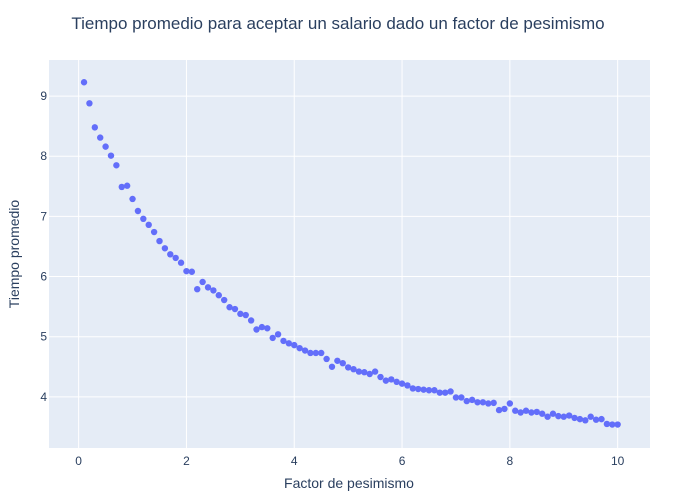 Image resolution: width=700 pixels, height=500 pixels. Describe the element at coordinates (78, 461) in the screenshot. I see `x-tick-label: 0` at that location.